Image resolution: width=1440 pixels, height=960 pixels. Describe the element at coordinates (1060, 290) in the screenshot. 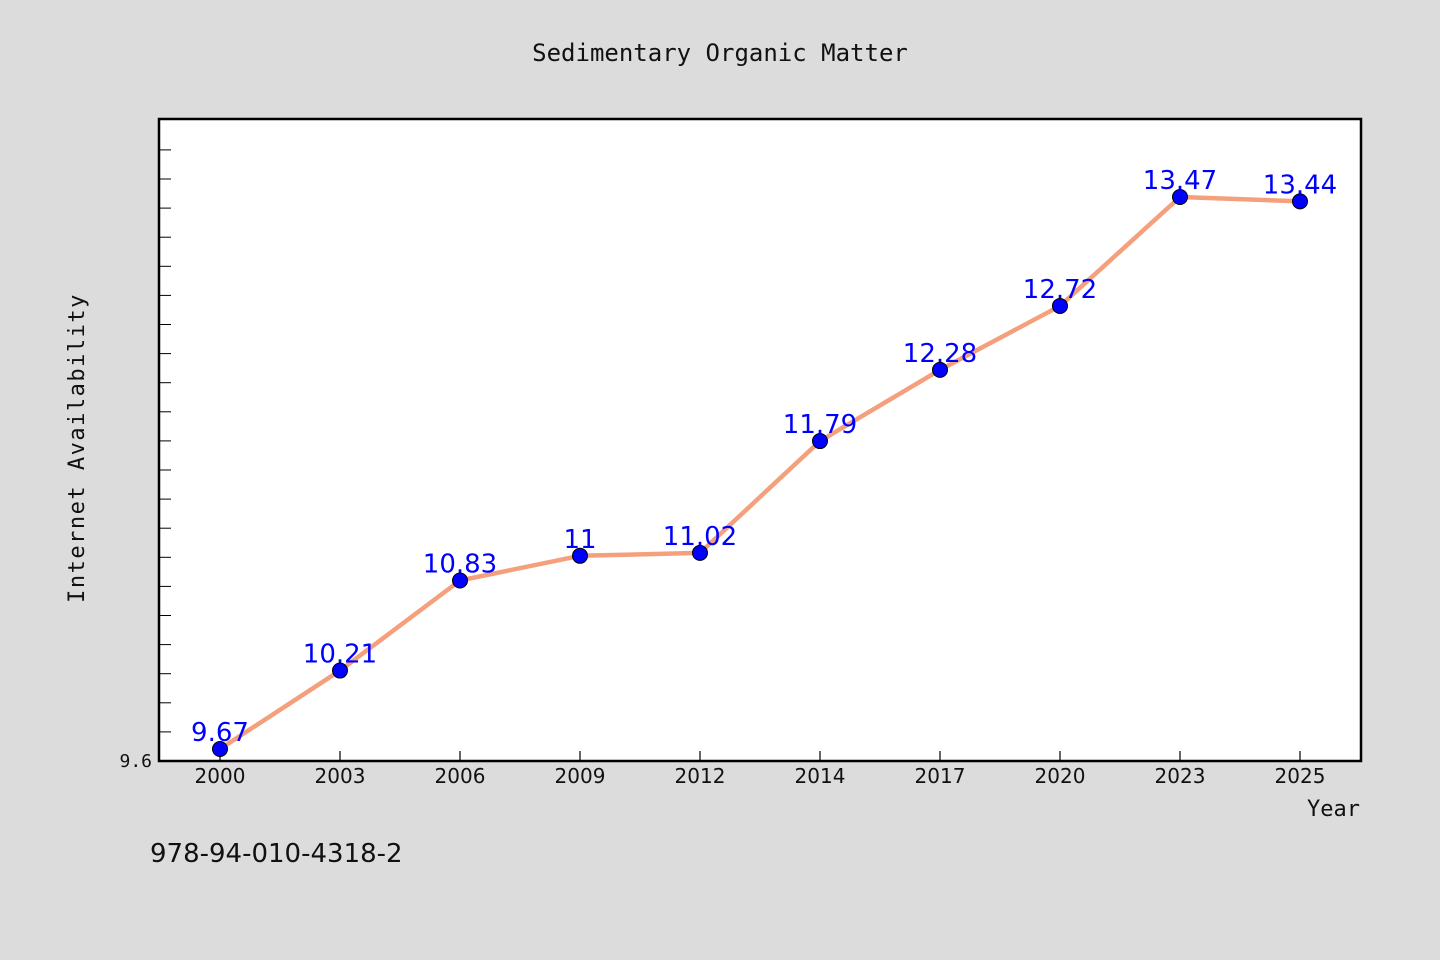

I see `data-label-2020: 12.72` at that location.